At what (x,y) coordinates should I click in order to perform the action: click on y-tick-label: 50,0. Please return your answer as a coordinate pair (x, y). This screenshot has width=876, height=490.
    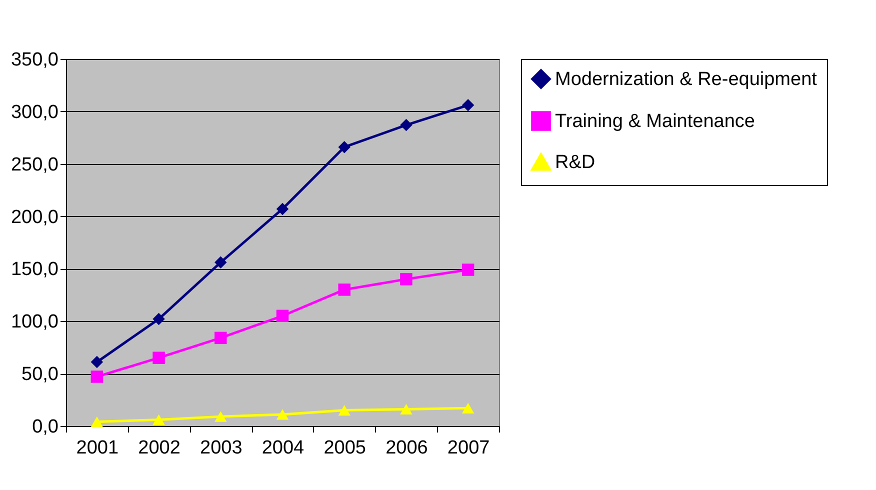
    Looking at the image, I should click on (40, 375).